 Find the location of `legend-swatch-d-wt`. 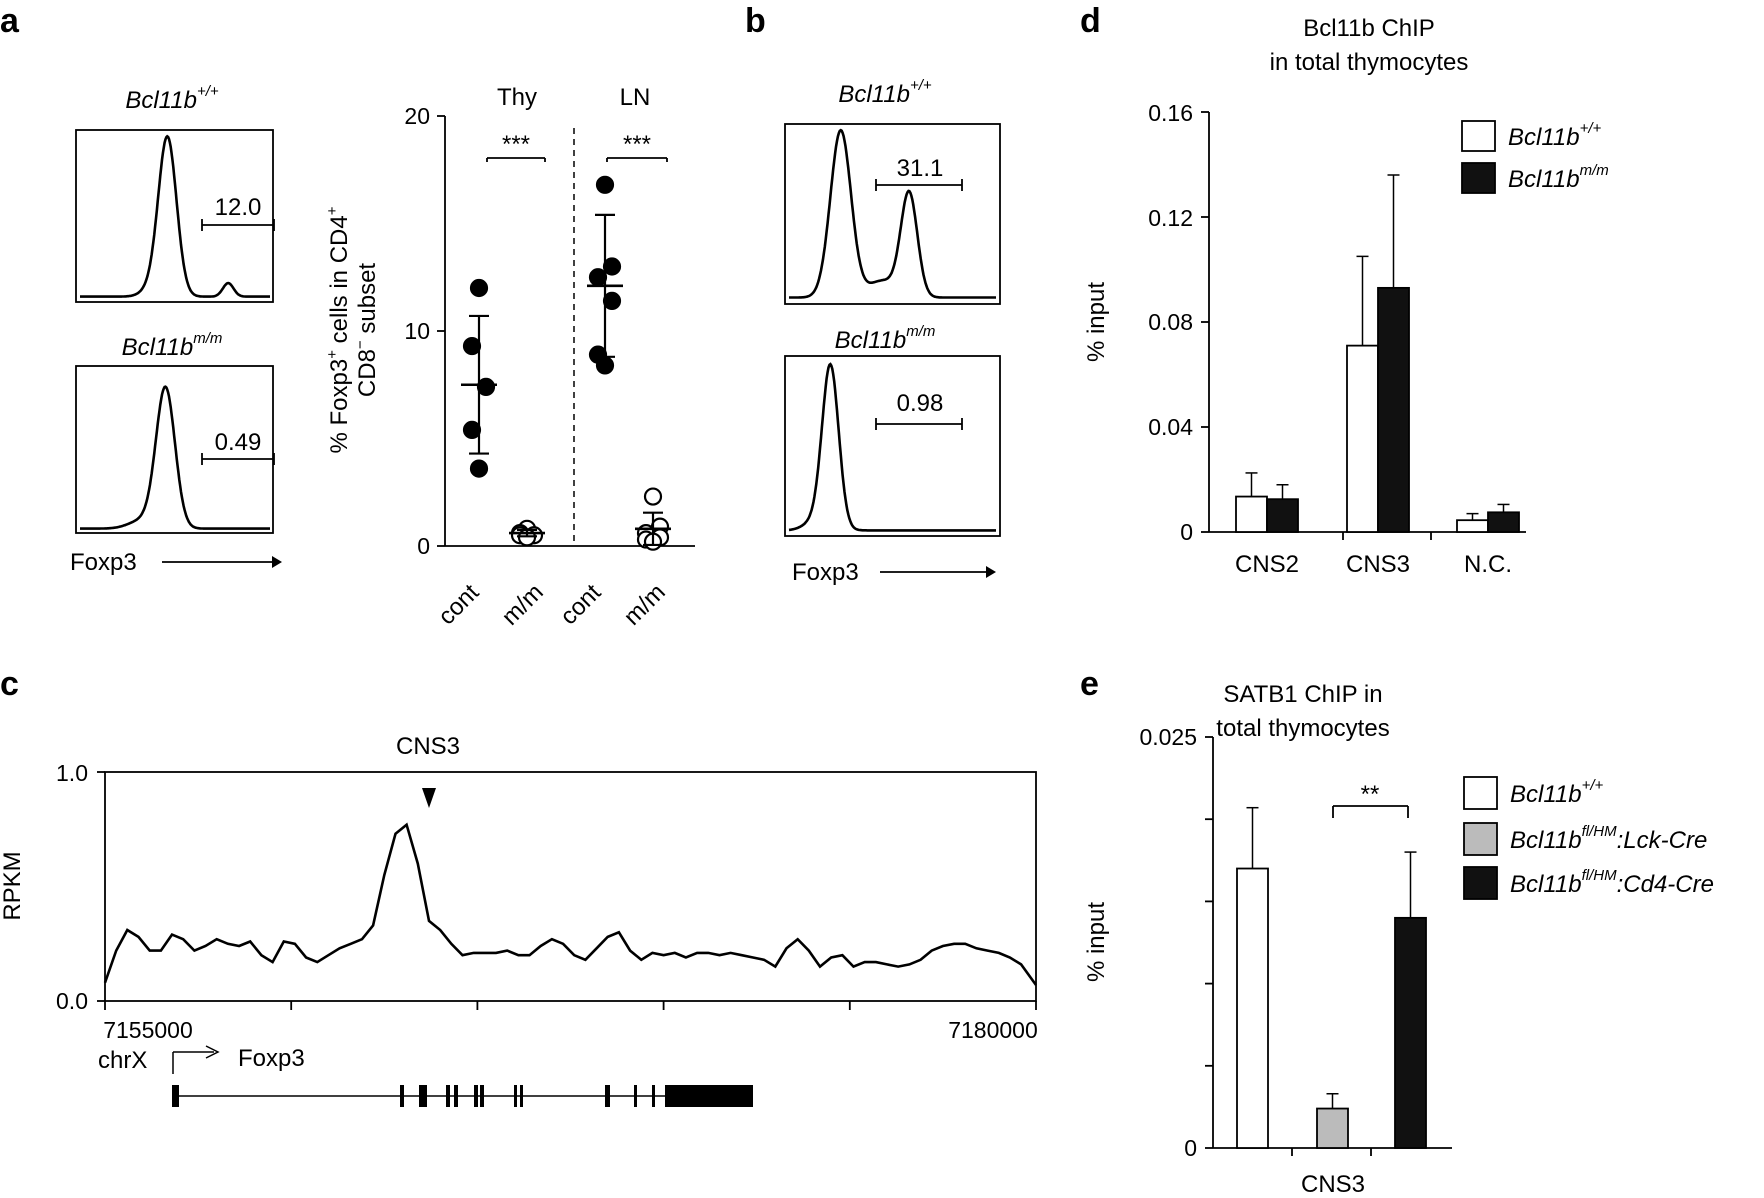

legend-swatch-d-wt is located at coordinates (1478, 136).